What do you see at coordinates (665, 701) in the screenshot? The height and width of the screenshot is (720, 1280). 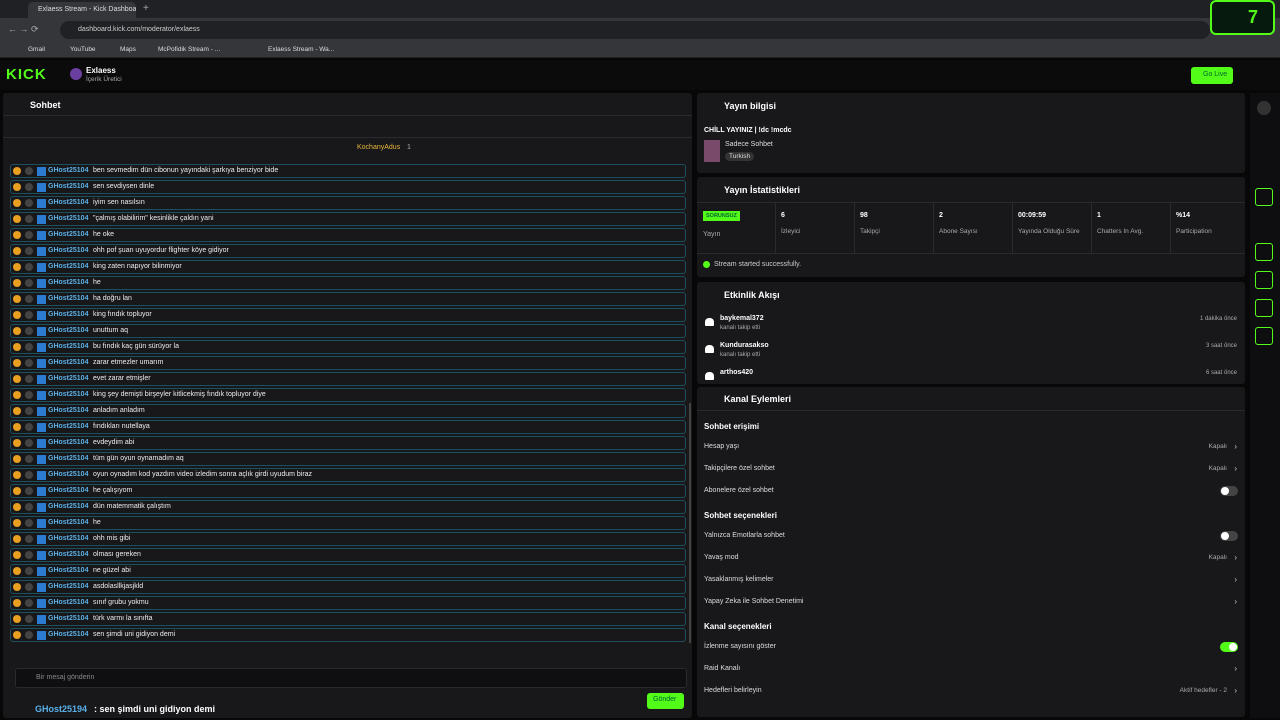 I see `send-button: Gönder` at bounding box center [665, 701].